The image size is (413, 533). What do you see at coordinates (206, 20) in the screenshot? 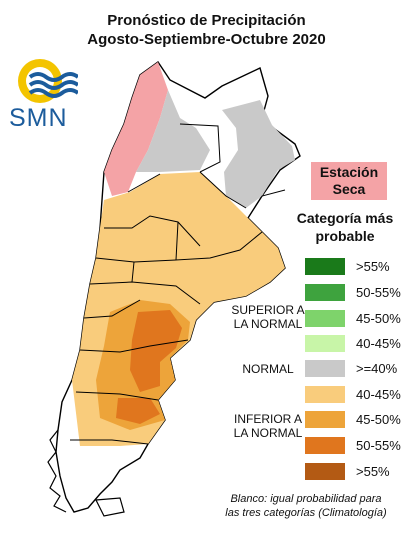
I see `map-title-line1: Pronóstico de Precipitación` at bounding box center [206, 20].